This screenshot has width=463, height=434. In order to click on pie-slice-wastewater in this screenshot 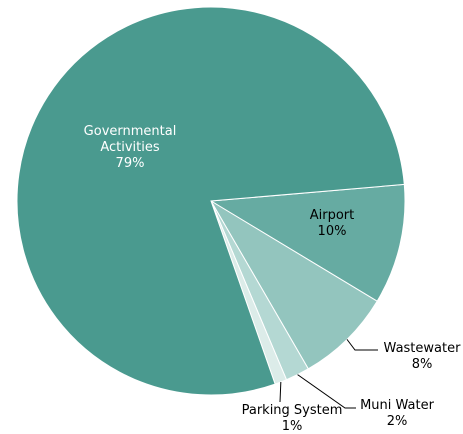, I will do `click(294, 285)`.